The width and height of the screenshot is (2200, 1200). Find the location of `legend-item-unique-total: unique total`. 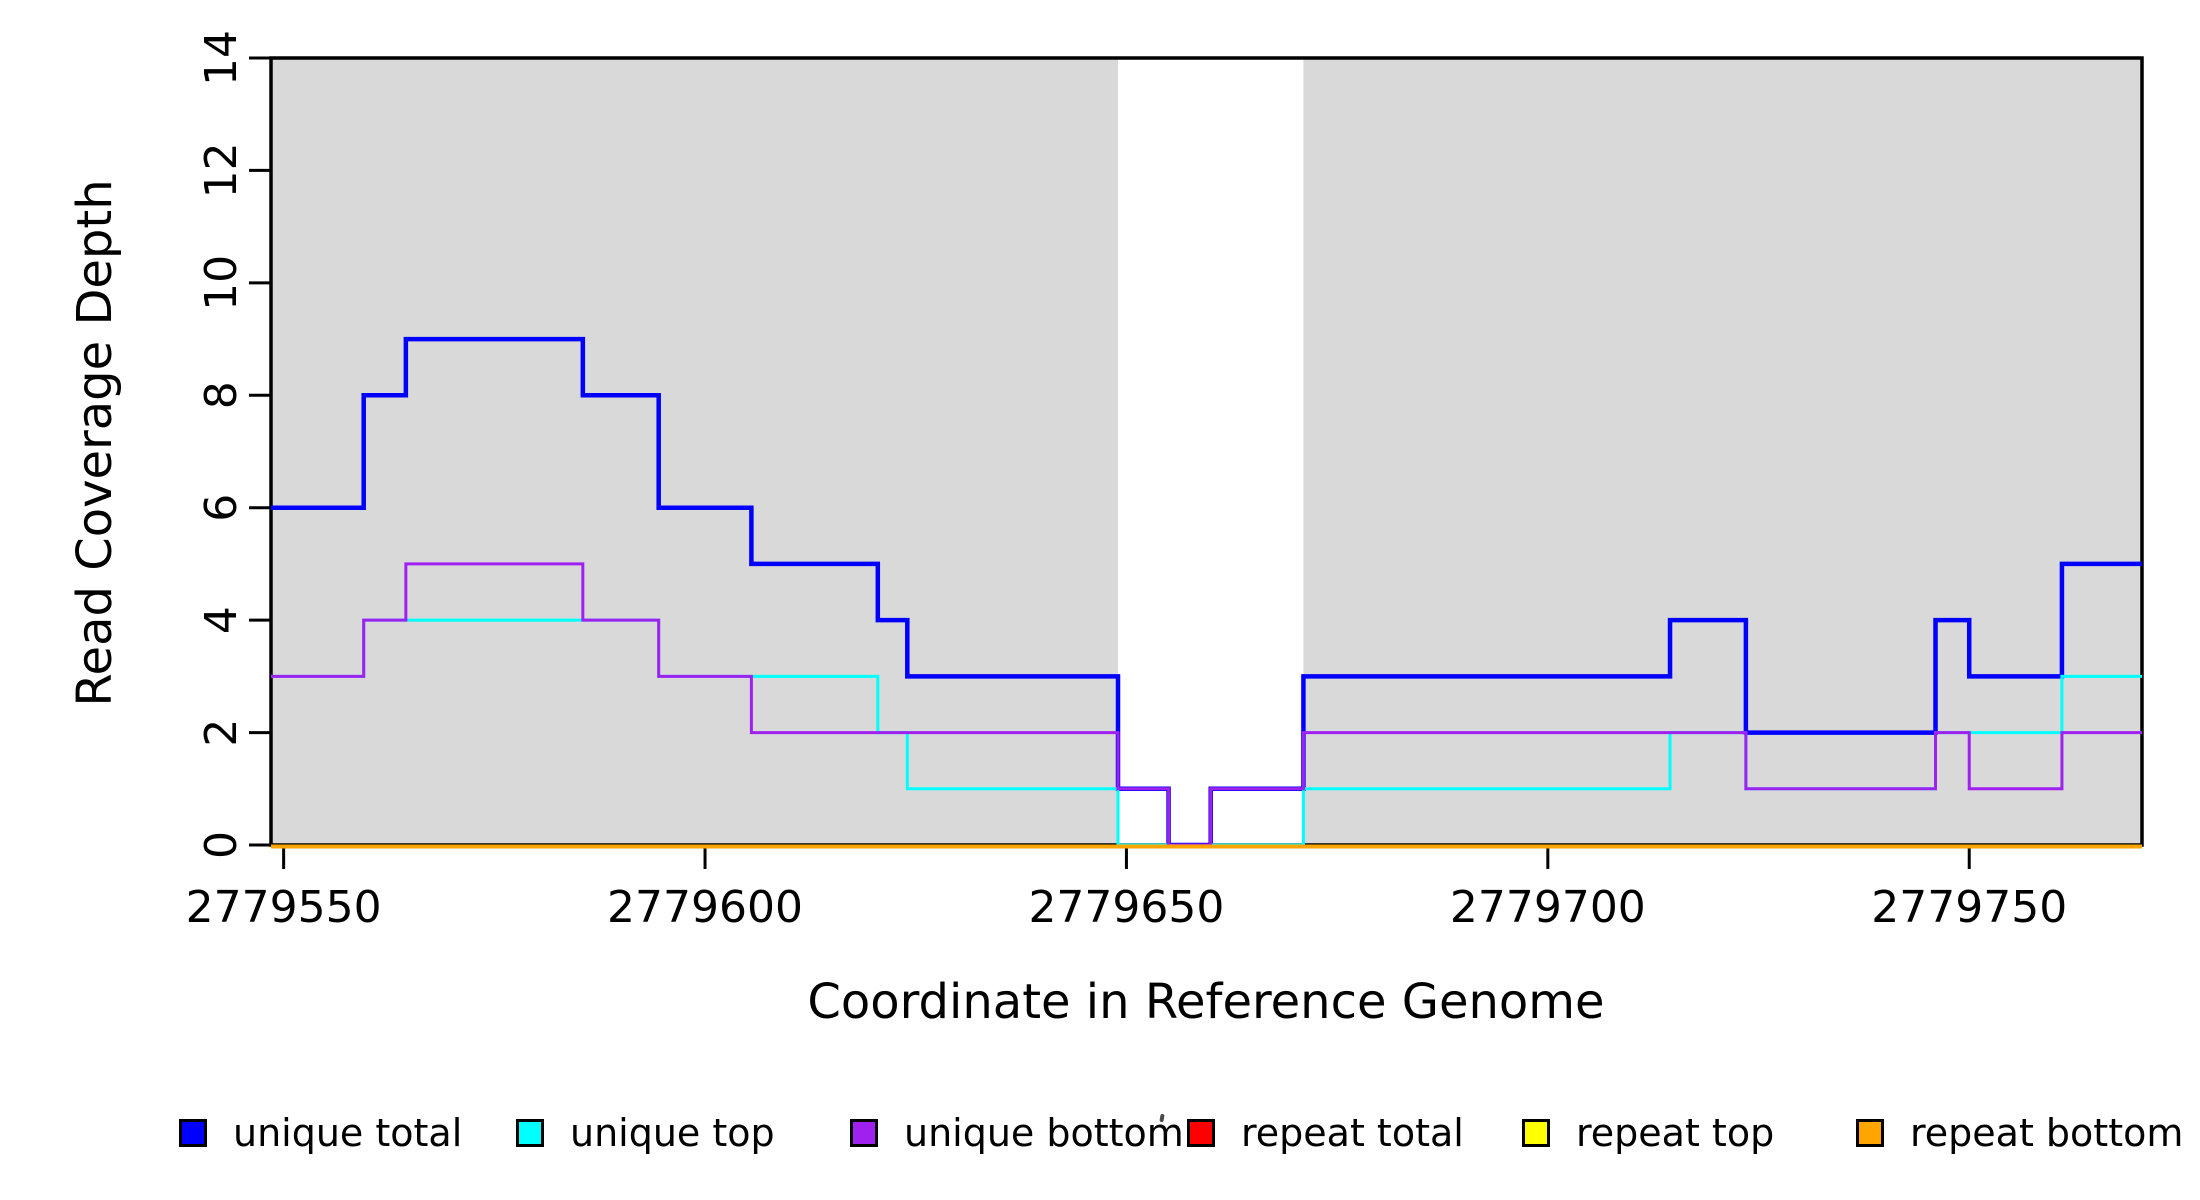

legend-item-unique-total: unique total is located at coordinates (320, 1133).